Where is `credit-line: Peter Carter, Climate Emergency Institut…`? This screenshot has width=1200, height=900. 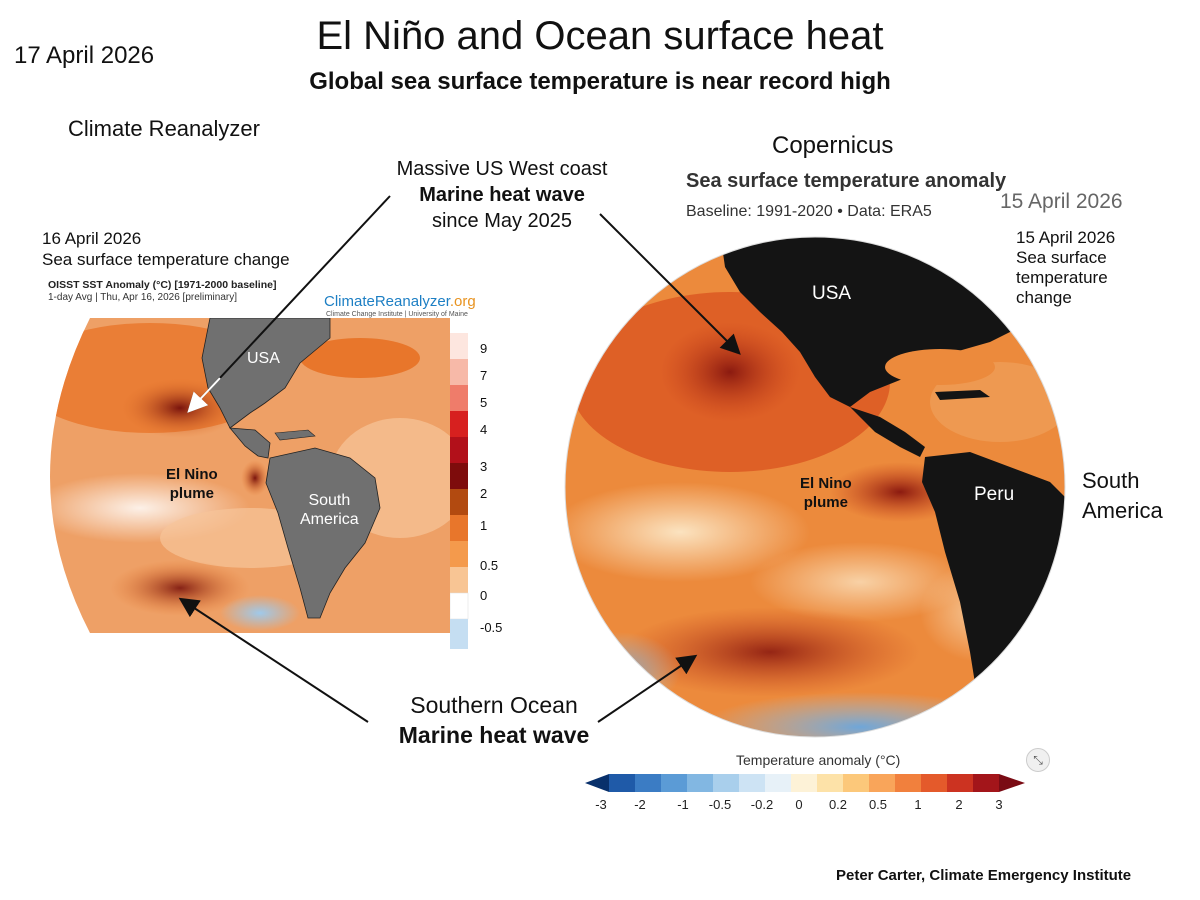 credit-line: Peter Carter, Climate Emergency Institut… is located at coordinates (984, 875).